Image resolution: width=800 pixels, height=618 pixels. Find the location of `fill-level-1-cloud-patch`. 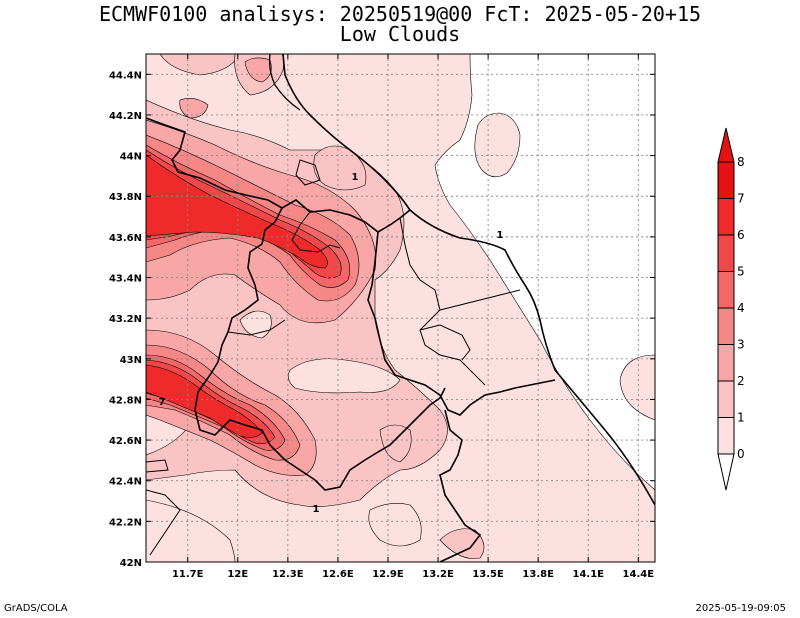

fill-level-1-cloud-patch is located at coordinates (637, 387).